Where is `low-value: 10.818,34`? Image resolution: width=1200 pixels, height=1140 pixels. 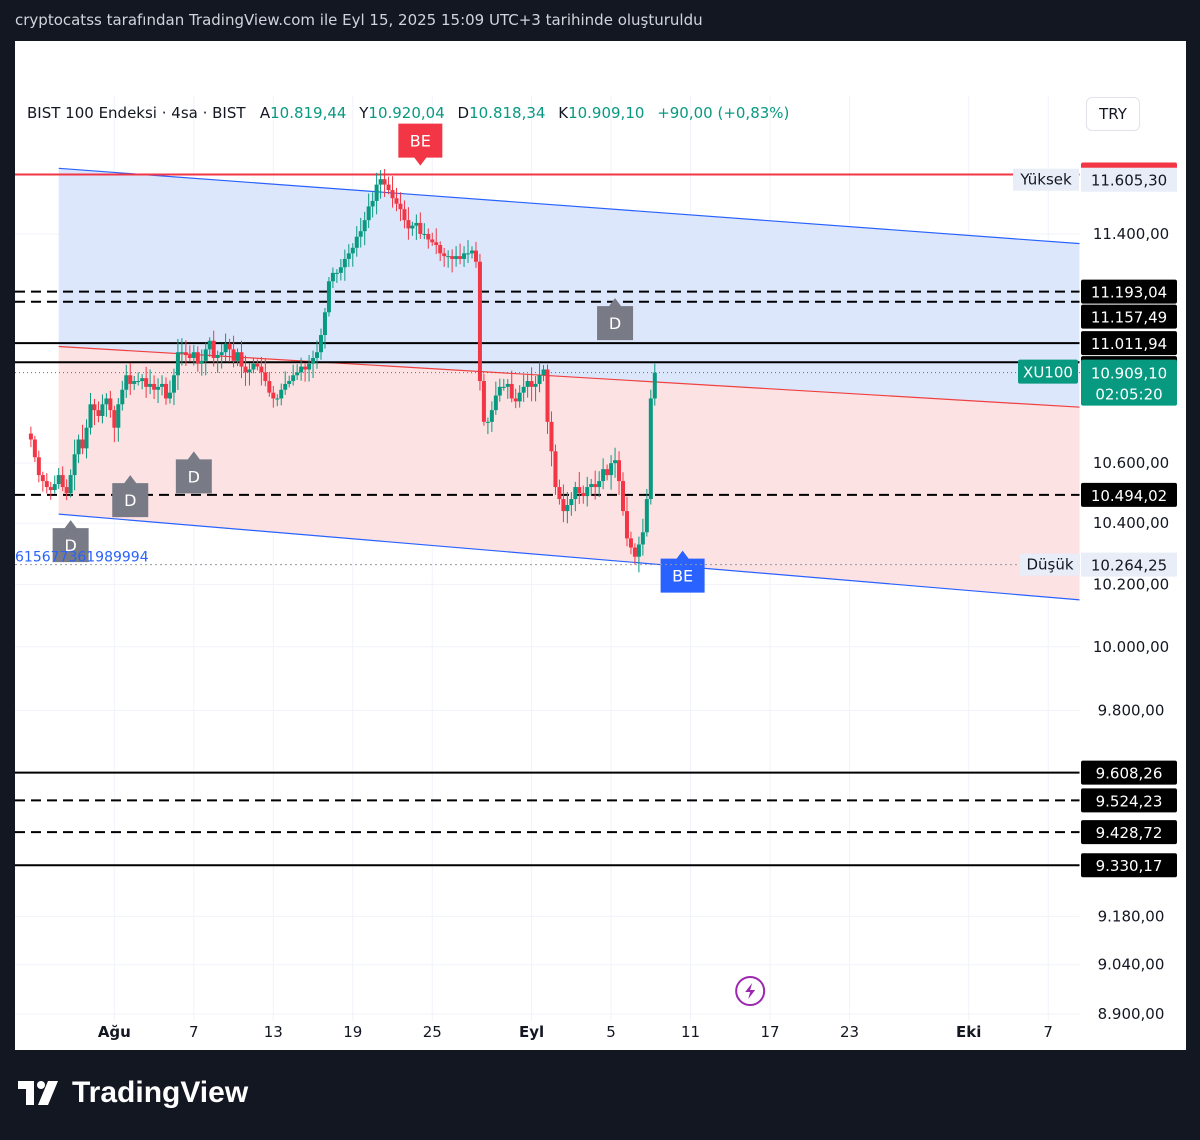
low-value: 10.818,34 is located at coordinates (507, 113).